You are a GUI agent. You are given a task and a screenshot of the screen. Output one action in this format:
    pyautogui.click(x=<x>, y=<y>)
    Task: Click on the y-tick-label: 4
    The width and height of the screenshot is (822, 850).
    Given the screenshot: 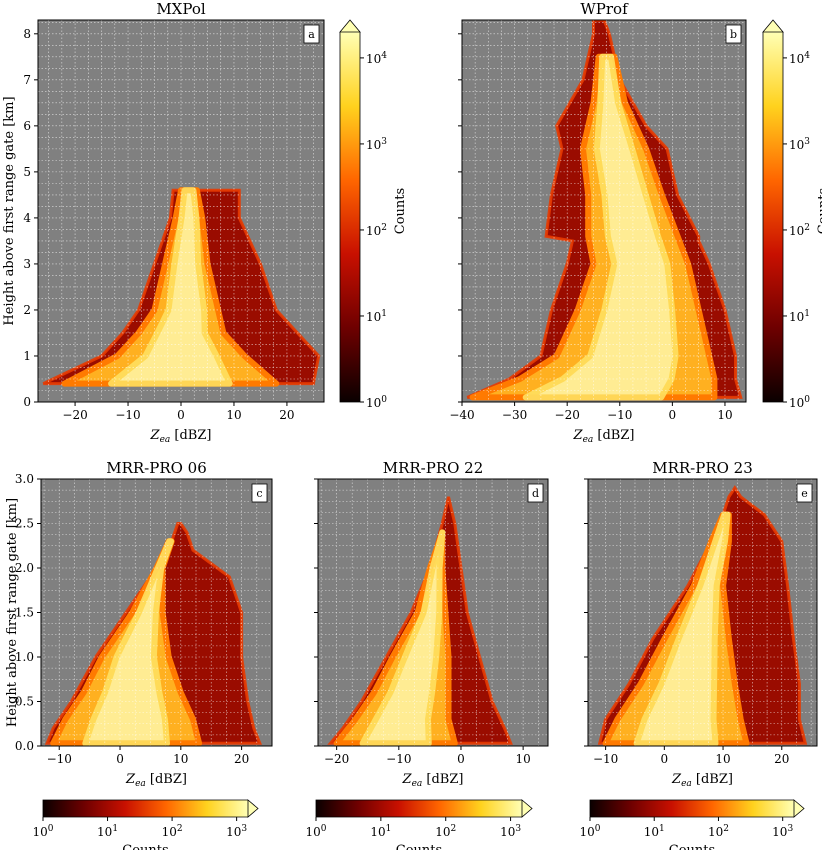 What is the action you would take?
    pyautogui.click(x=27, y=218)
    